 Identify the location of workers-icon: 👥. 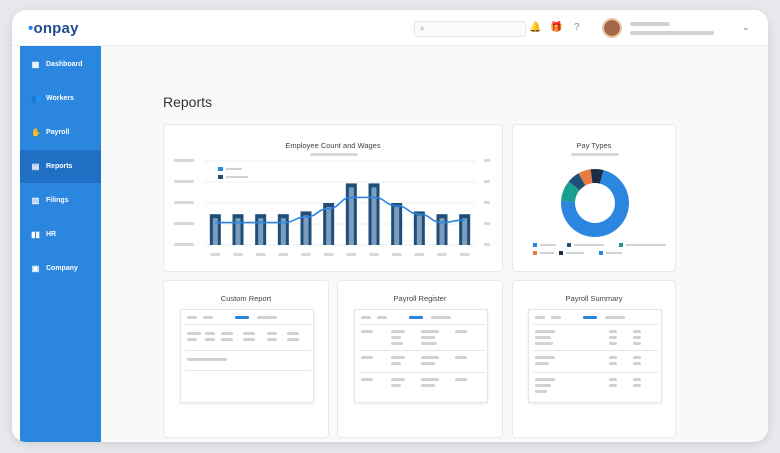
(36, 98).